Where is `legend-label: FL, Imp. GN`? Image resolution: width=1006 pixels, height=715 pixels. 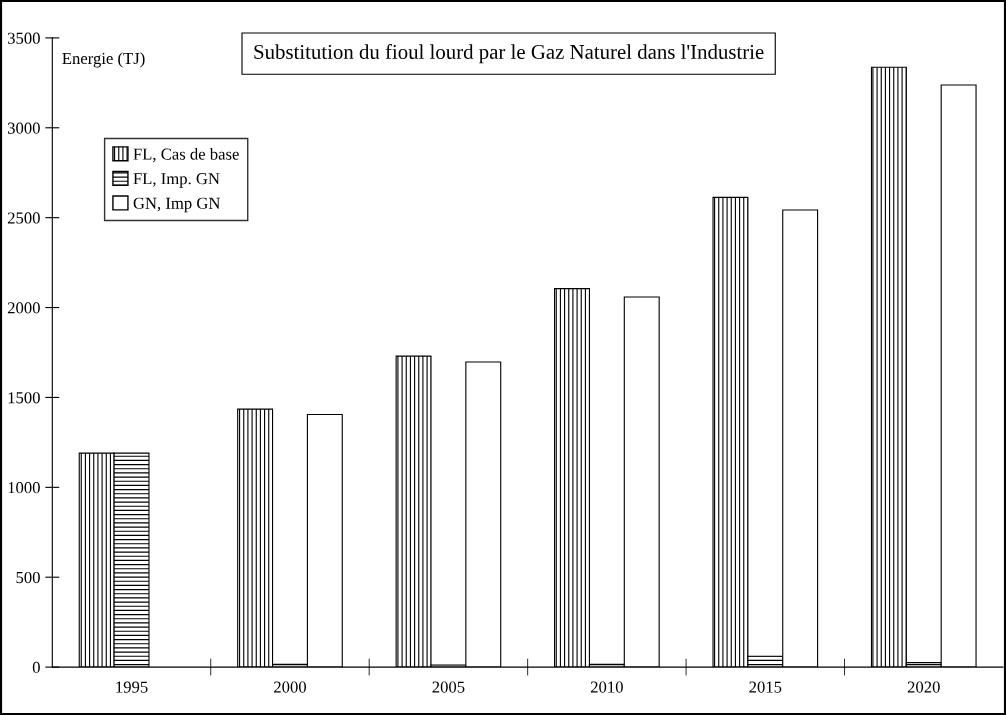 legend-label: FL, Imp. GN is located at coordinates (176, 180).